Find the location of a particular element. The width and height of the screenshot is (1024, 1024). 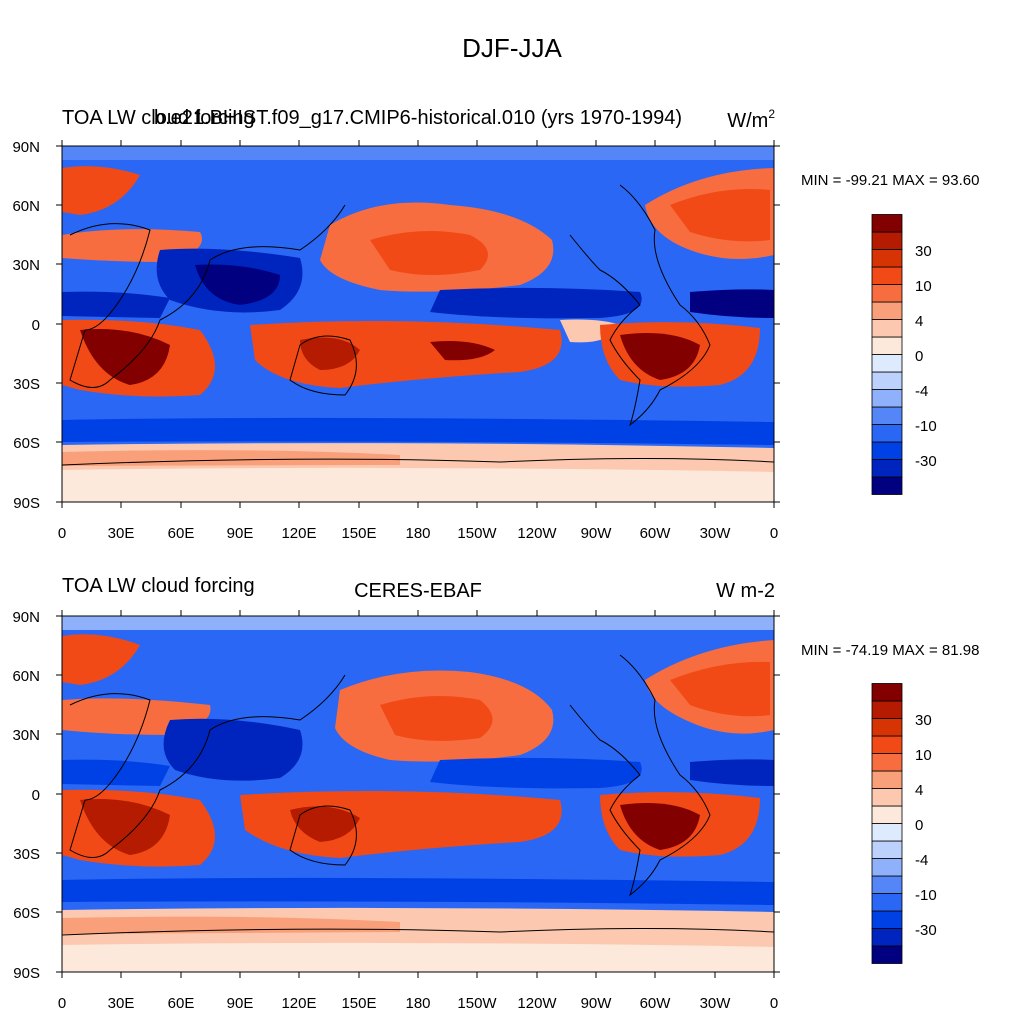

lon-tick-label: 150E is located at coordinates (358, 533).